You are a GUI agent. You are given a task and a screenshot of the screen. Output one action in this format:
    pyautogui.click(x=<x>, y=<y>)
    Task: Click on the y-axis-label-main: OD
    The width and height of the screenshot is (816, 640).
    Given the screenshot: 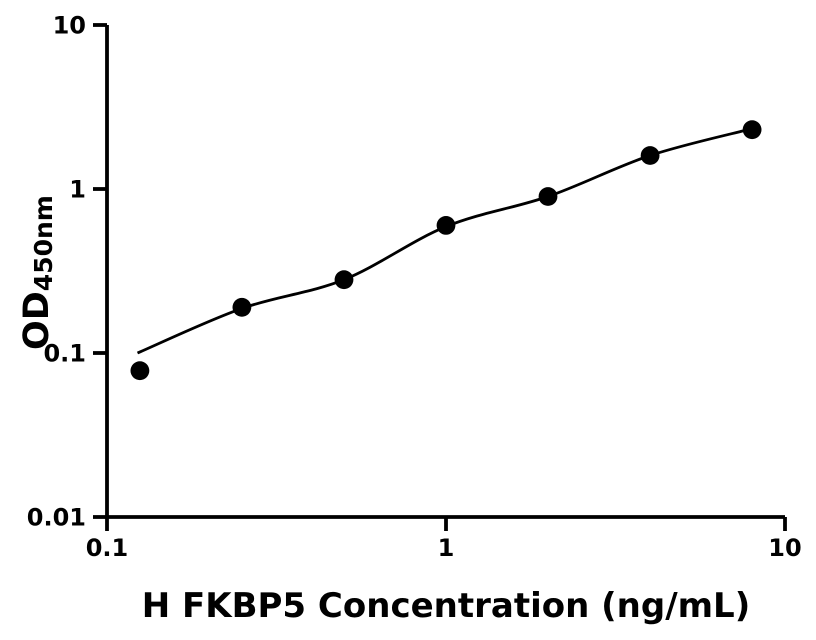 What is the action you would take?
    pyautogui.click(x=37, y=320)
    